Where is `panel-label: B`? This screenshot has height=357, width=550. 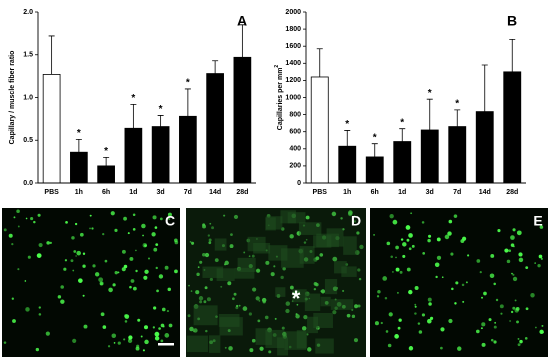 panel-label: B is located at coordinates (512, 21).